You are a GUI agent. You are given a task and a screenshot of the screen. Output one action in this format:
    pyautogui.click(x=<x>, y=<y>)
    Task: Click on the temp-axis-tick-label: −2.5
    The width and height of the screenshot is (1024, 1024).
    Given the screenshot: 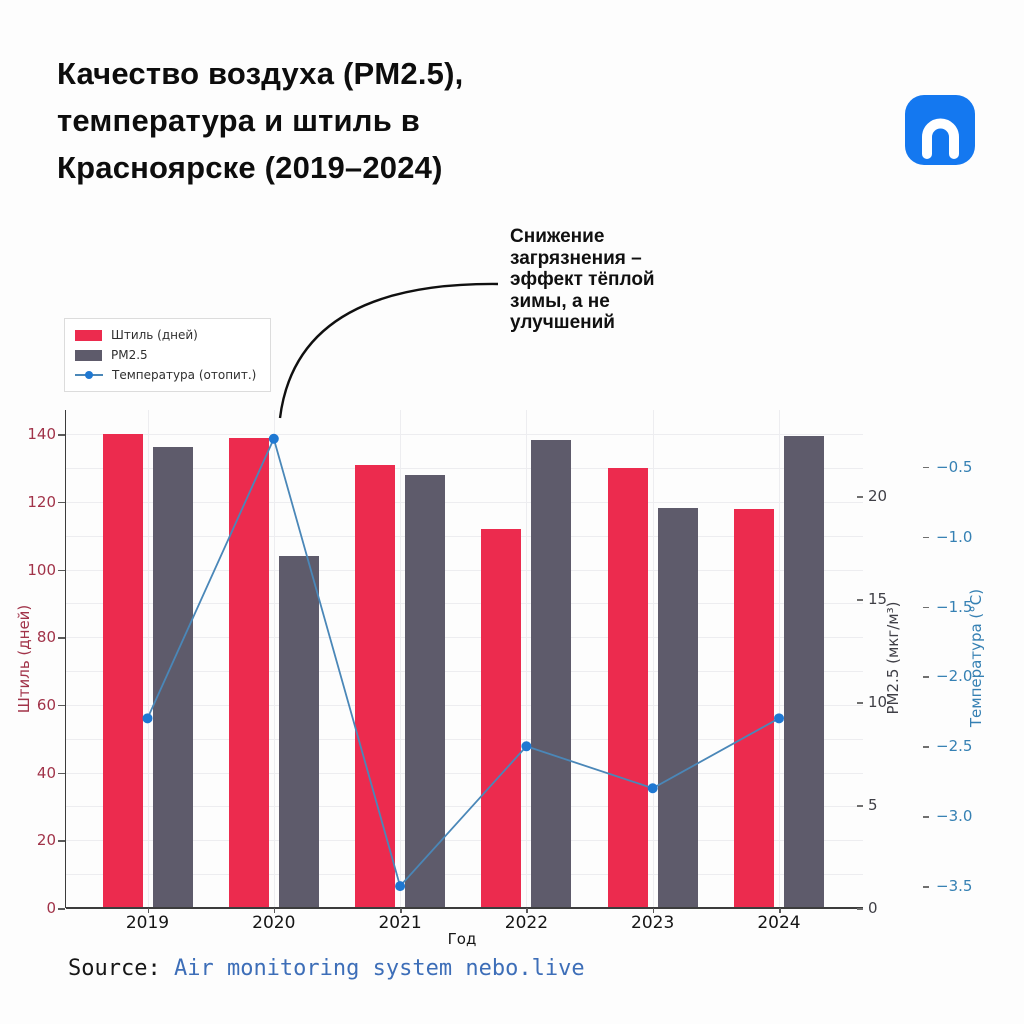 What is the action you would take?
    pyautogui.click(x=954, y=746)
    